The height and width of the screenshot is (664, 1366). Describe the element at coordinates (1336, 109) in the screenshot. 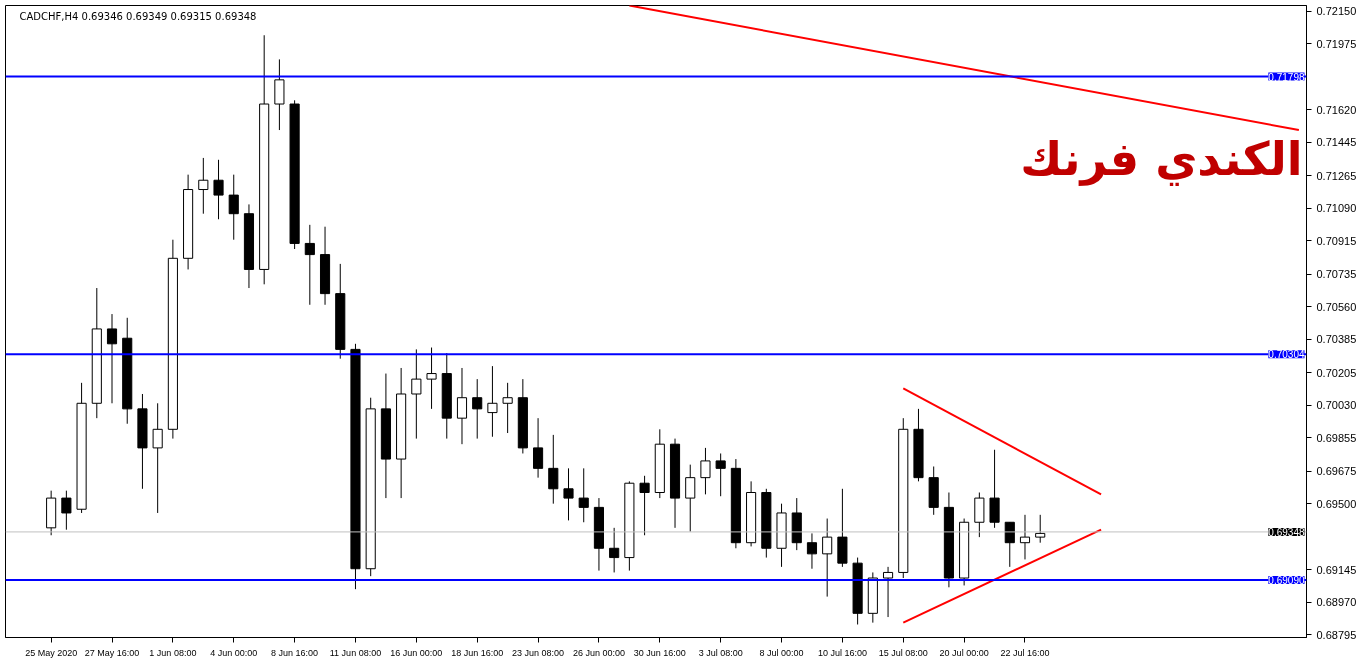

I see `y-tick-label: 0.71620` at that location.